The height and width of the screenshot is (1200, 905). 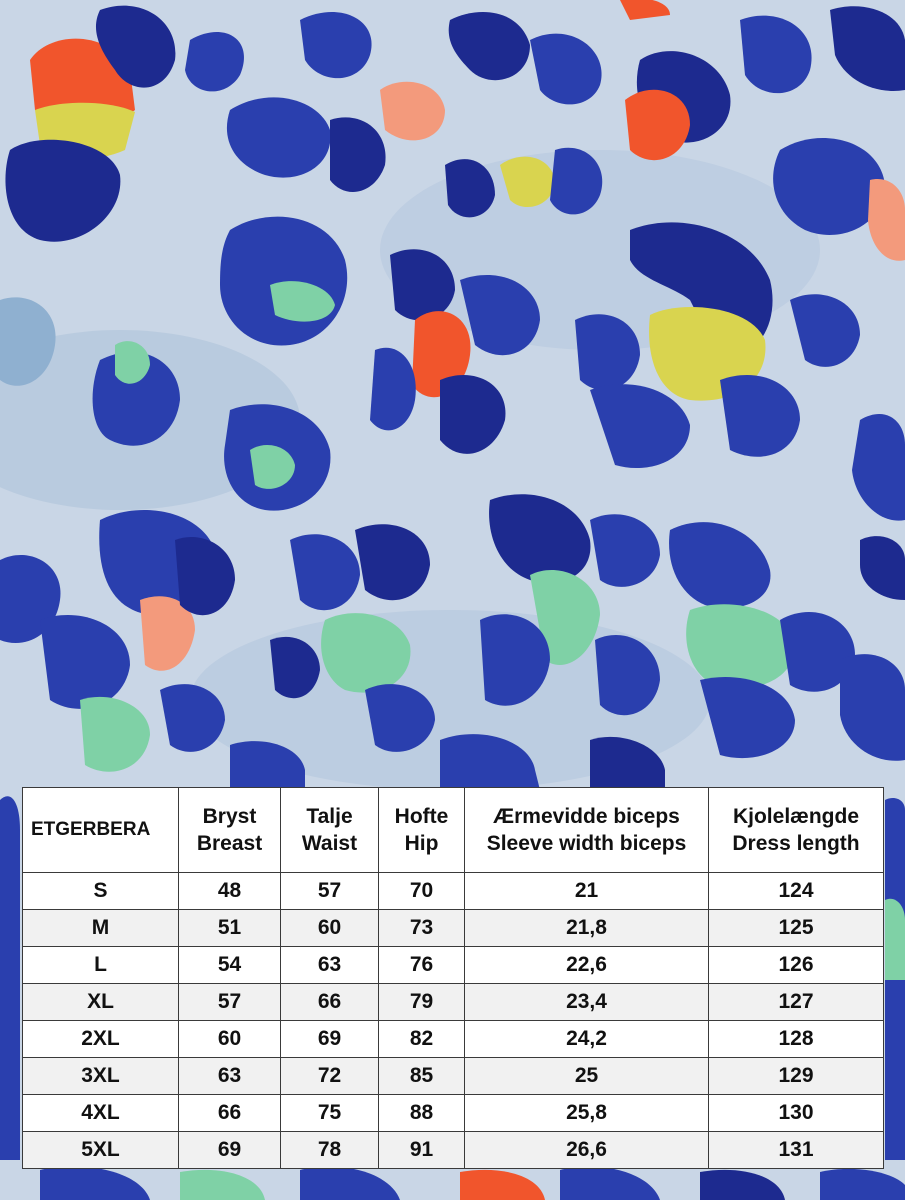 What do you see at coordinates (329, 1039) in the screenshot?
I see `waist-cell: 69` at bounding box center [329, 1039].